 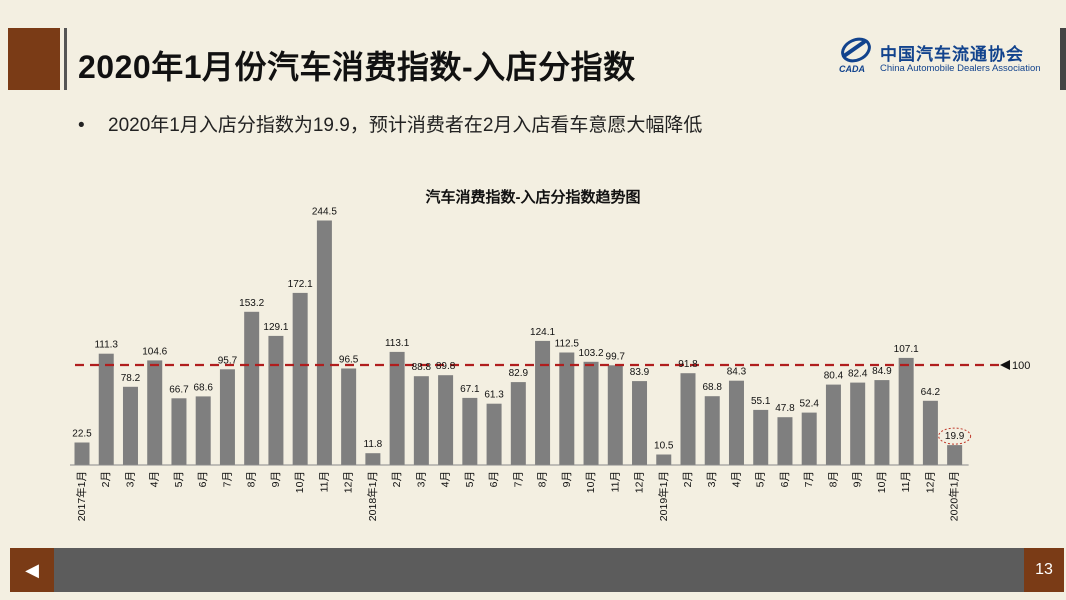 What do you see at coordinates (960, 68) in the screenshot?
I see `logo-english-name: China Automobile Dealers Association` at bounding box center [960, 68].